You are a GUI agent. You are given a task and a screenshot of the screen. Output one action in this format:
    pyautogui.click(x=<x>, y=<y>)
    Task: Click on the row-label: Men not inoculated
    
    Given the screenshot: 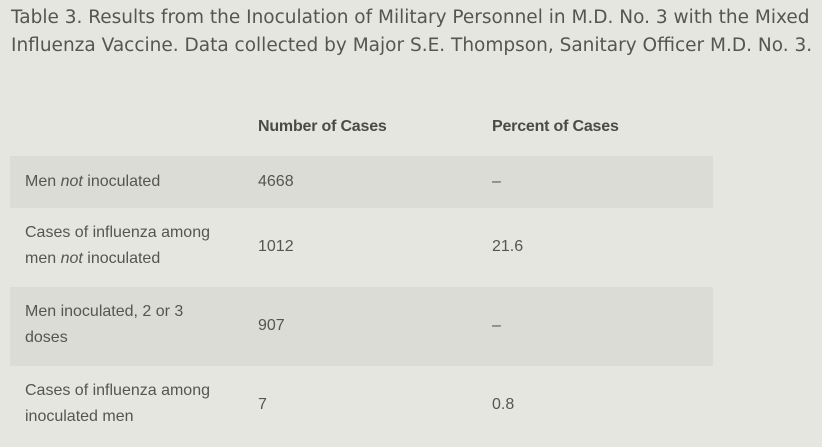 What is the action you would take?
    pyautogui.click(x=93, y=181)
    